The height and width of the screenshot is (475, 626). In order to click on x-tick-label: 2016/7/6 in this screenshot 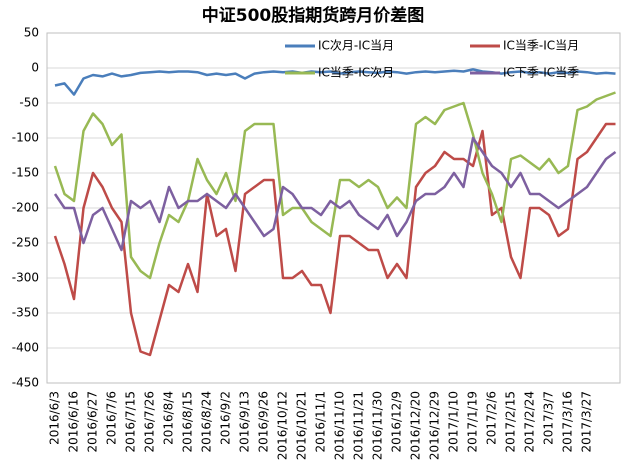, I will do `click(112, 418)`.